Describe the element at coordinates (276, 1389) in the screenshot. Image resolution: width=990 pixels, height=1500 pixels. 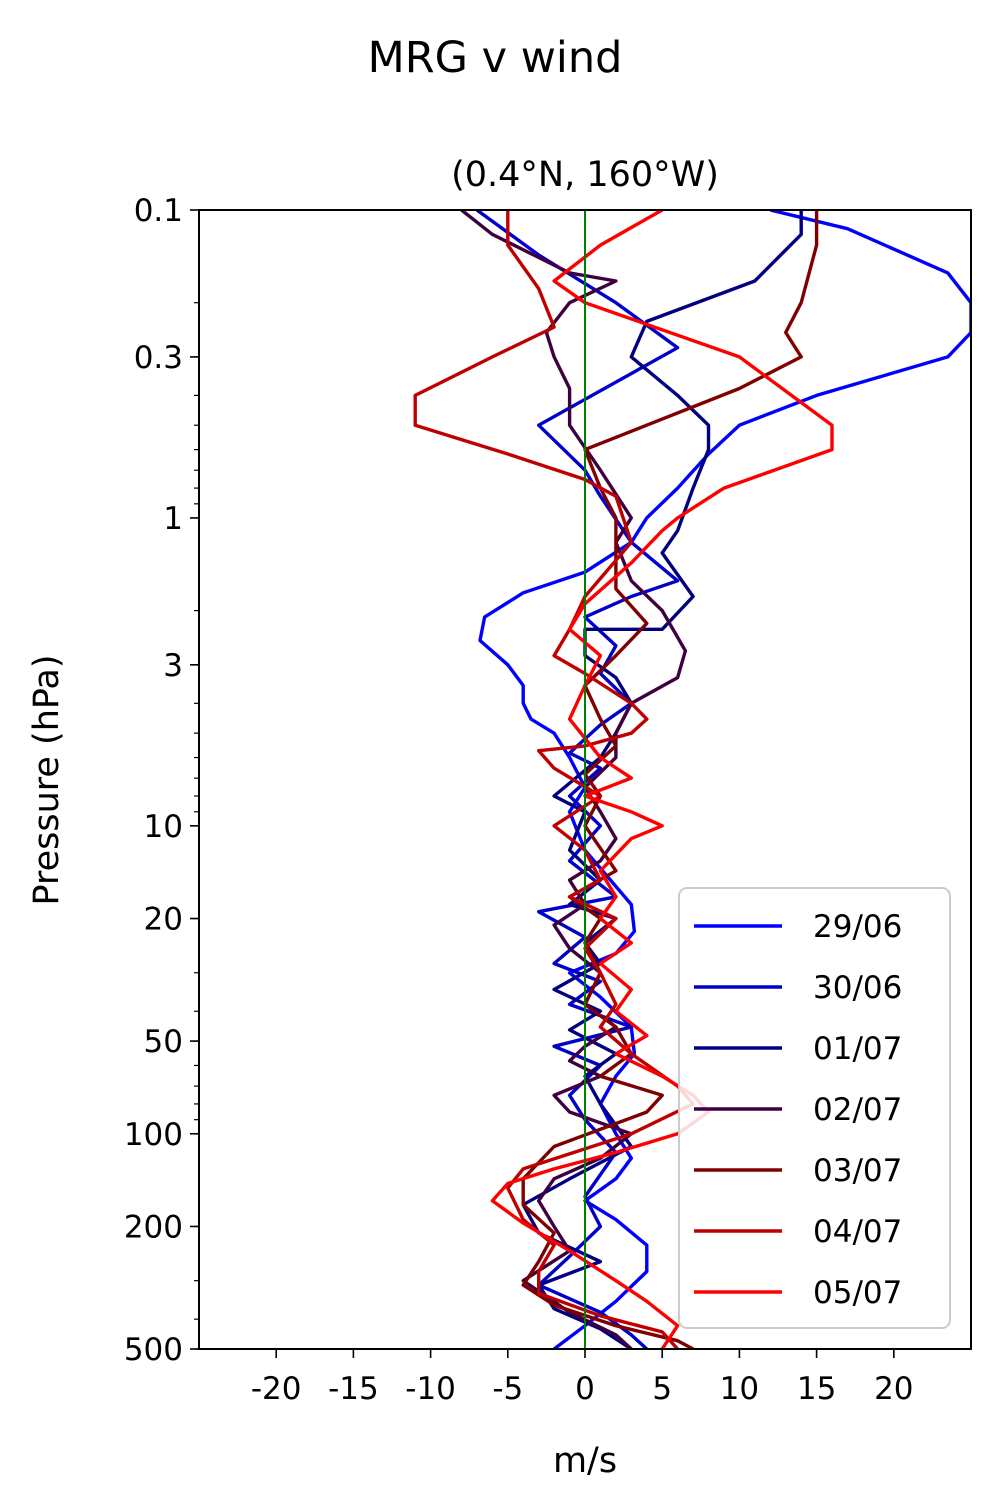
I see `x-tick-label: -20` at that location.